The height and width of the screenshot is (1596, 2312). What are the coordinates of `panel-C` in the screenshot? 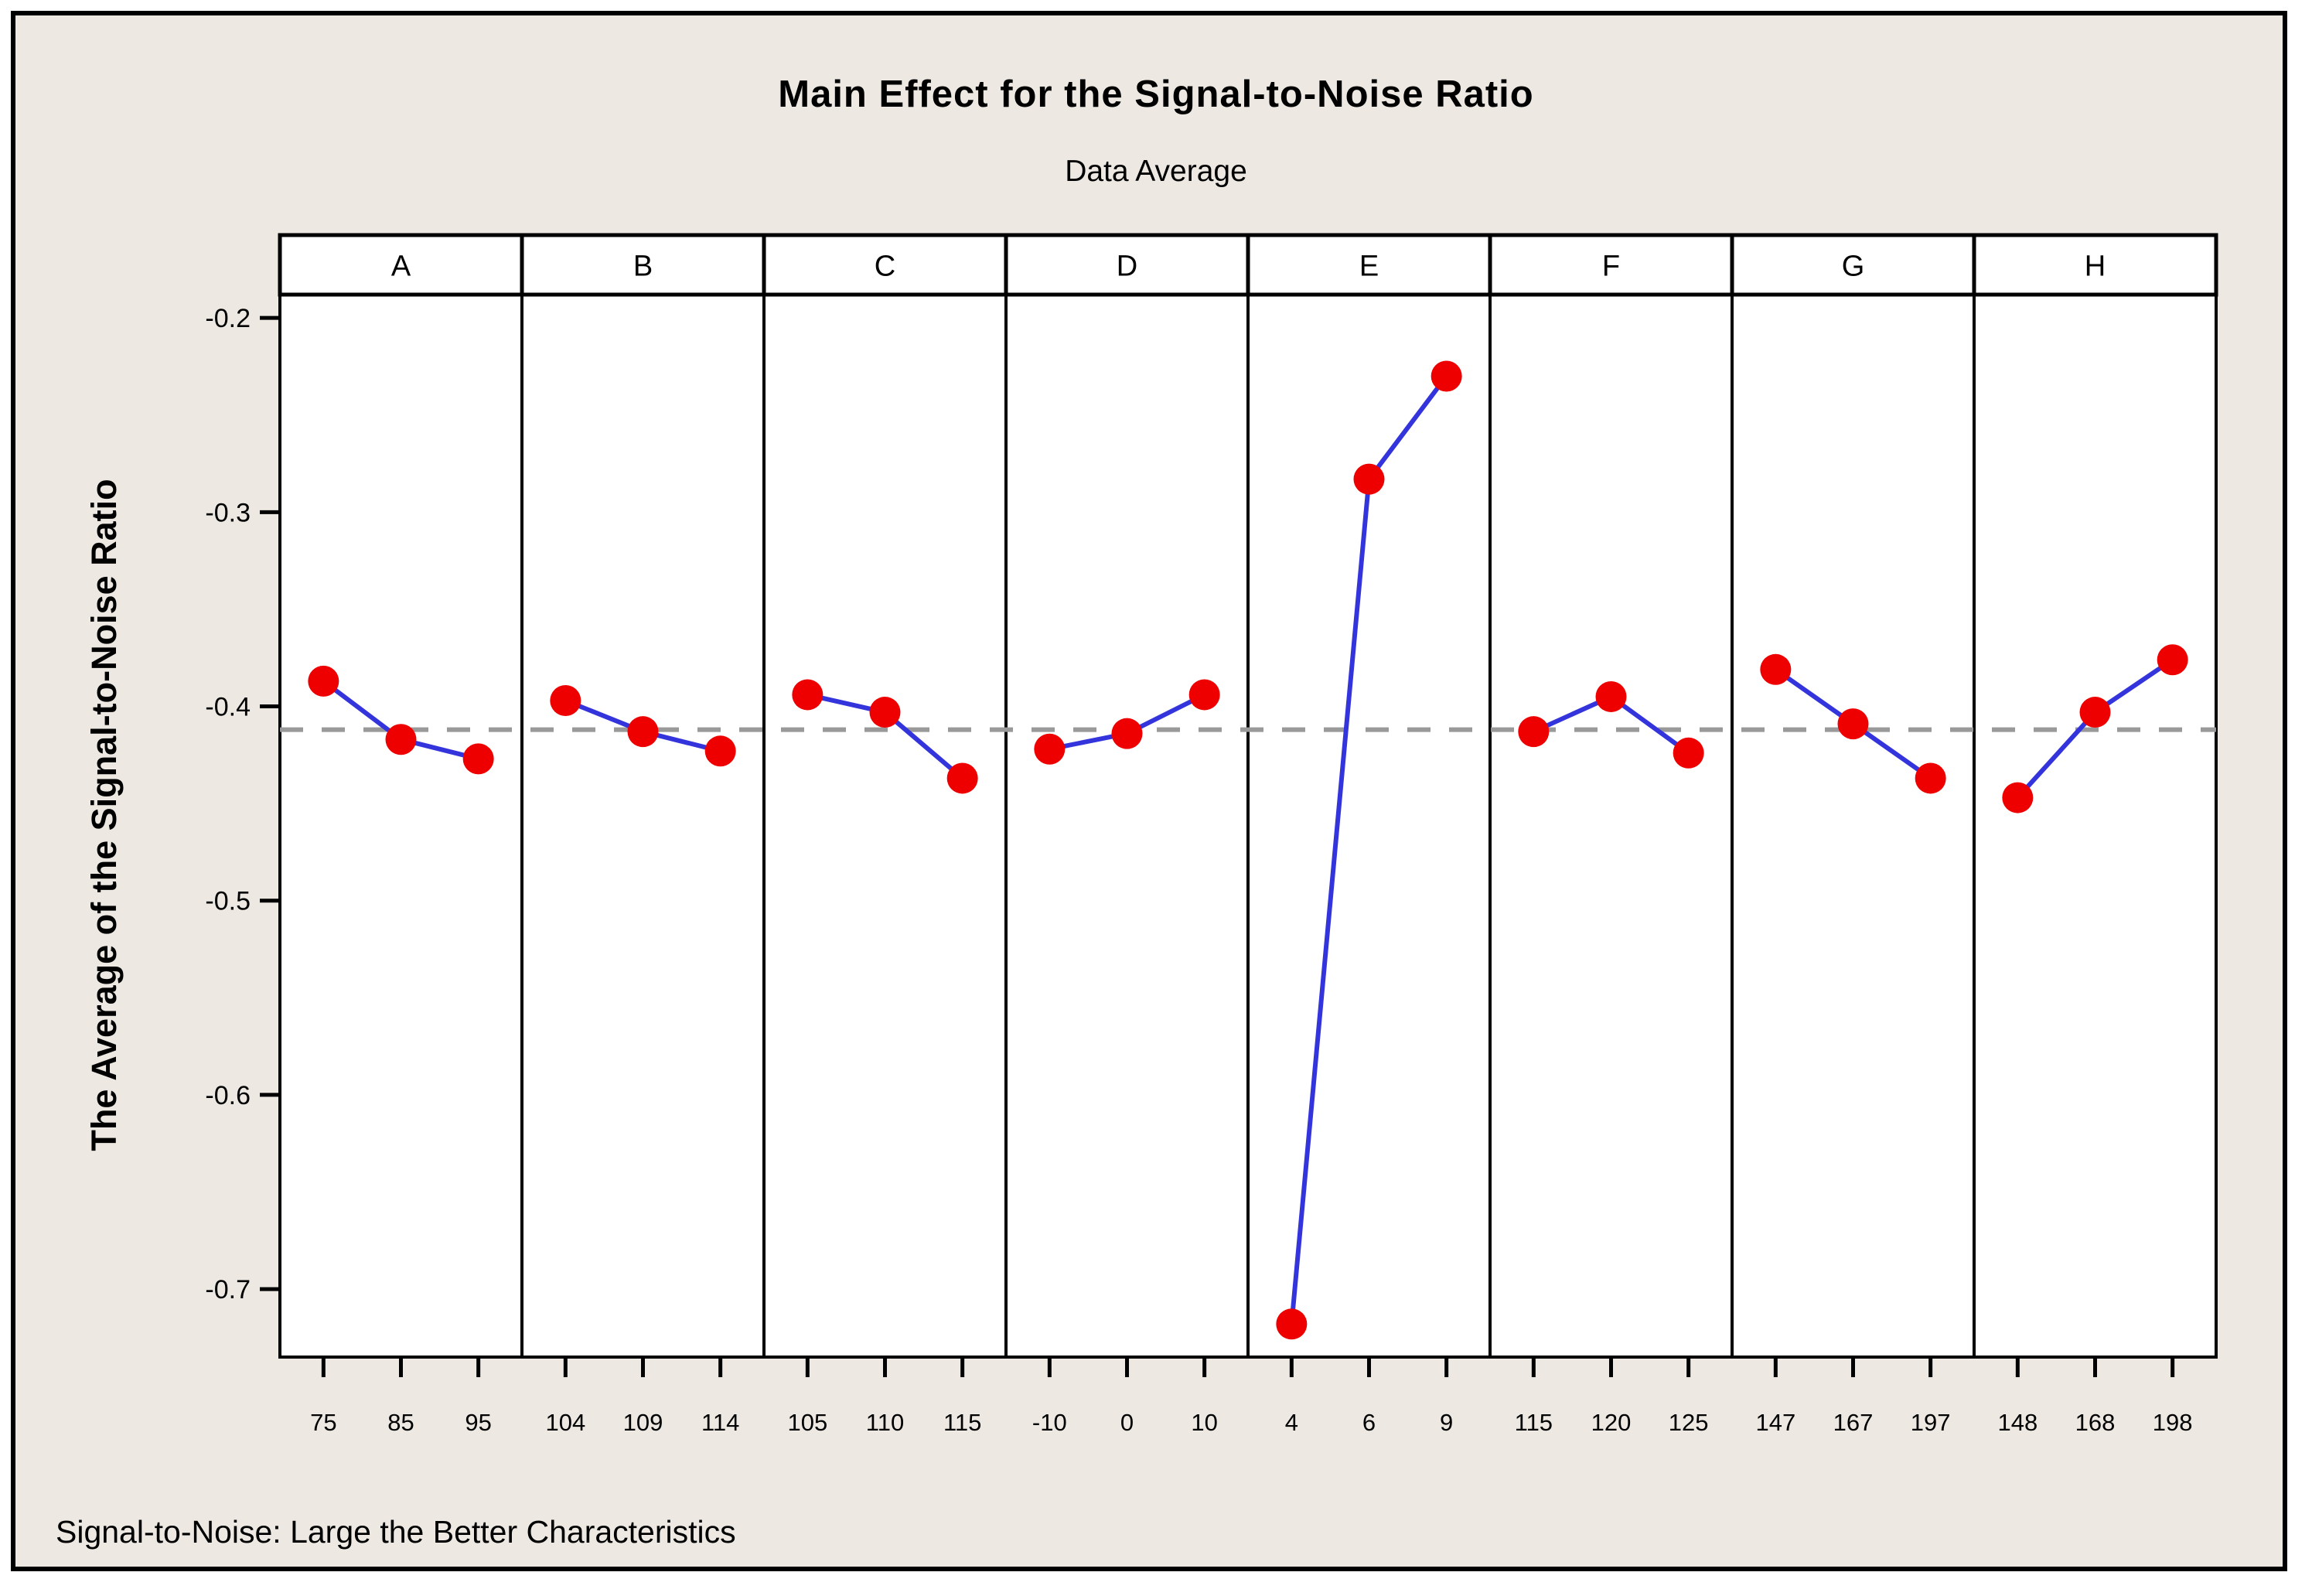 It's located at (885, 826).